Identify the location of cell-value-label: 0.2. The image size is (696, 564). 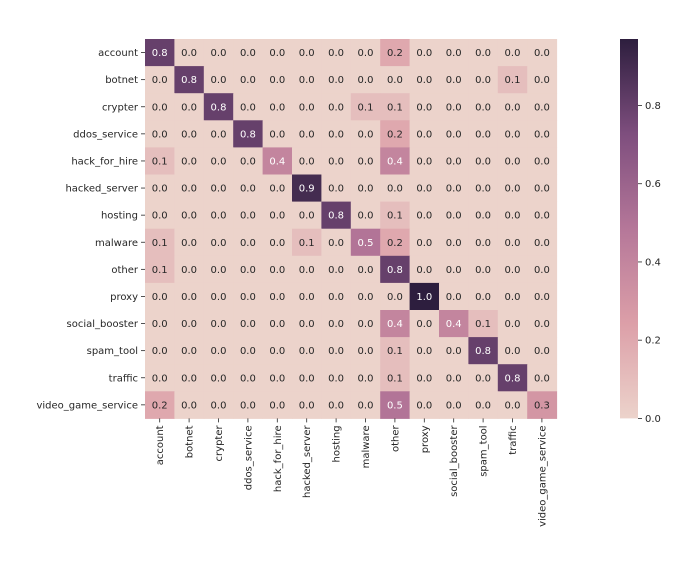
(395, 134).